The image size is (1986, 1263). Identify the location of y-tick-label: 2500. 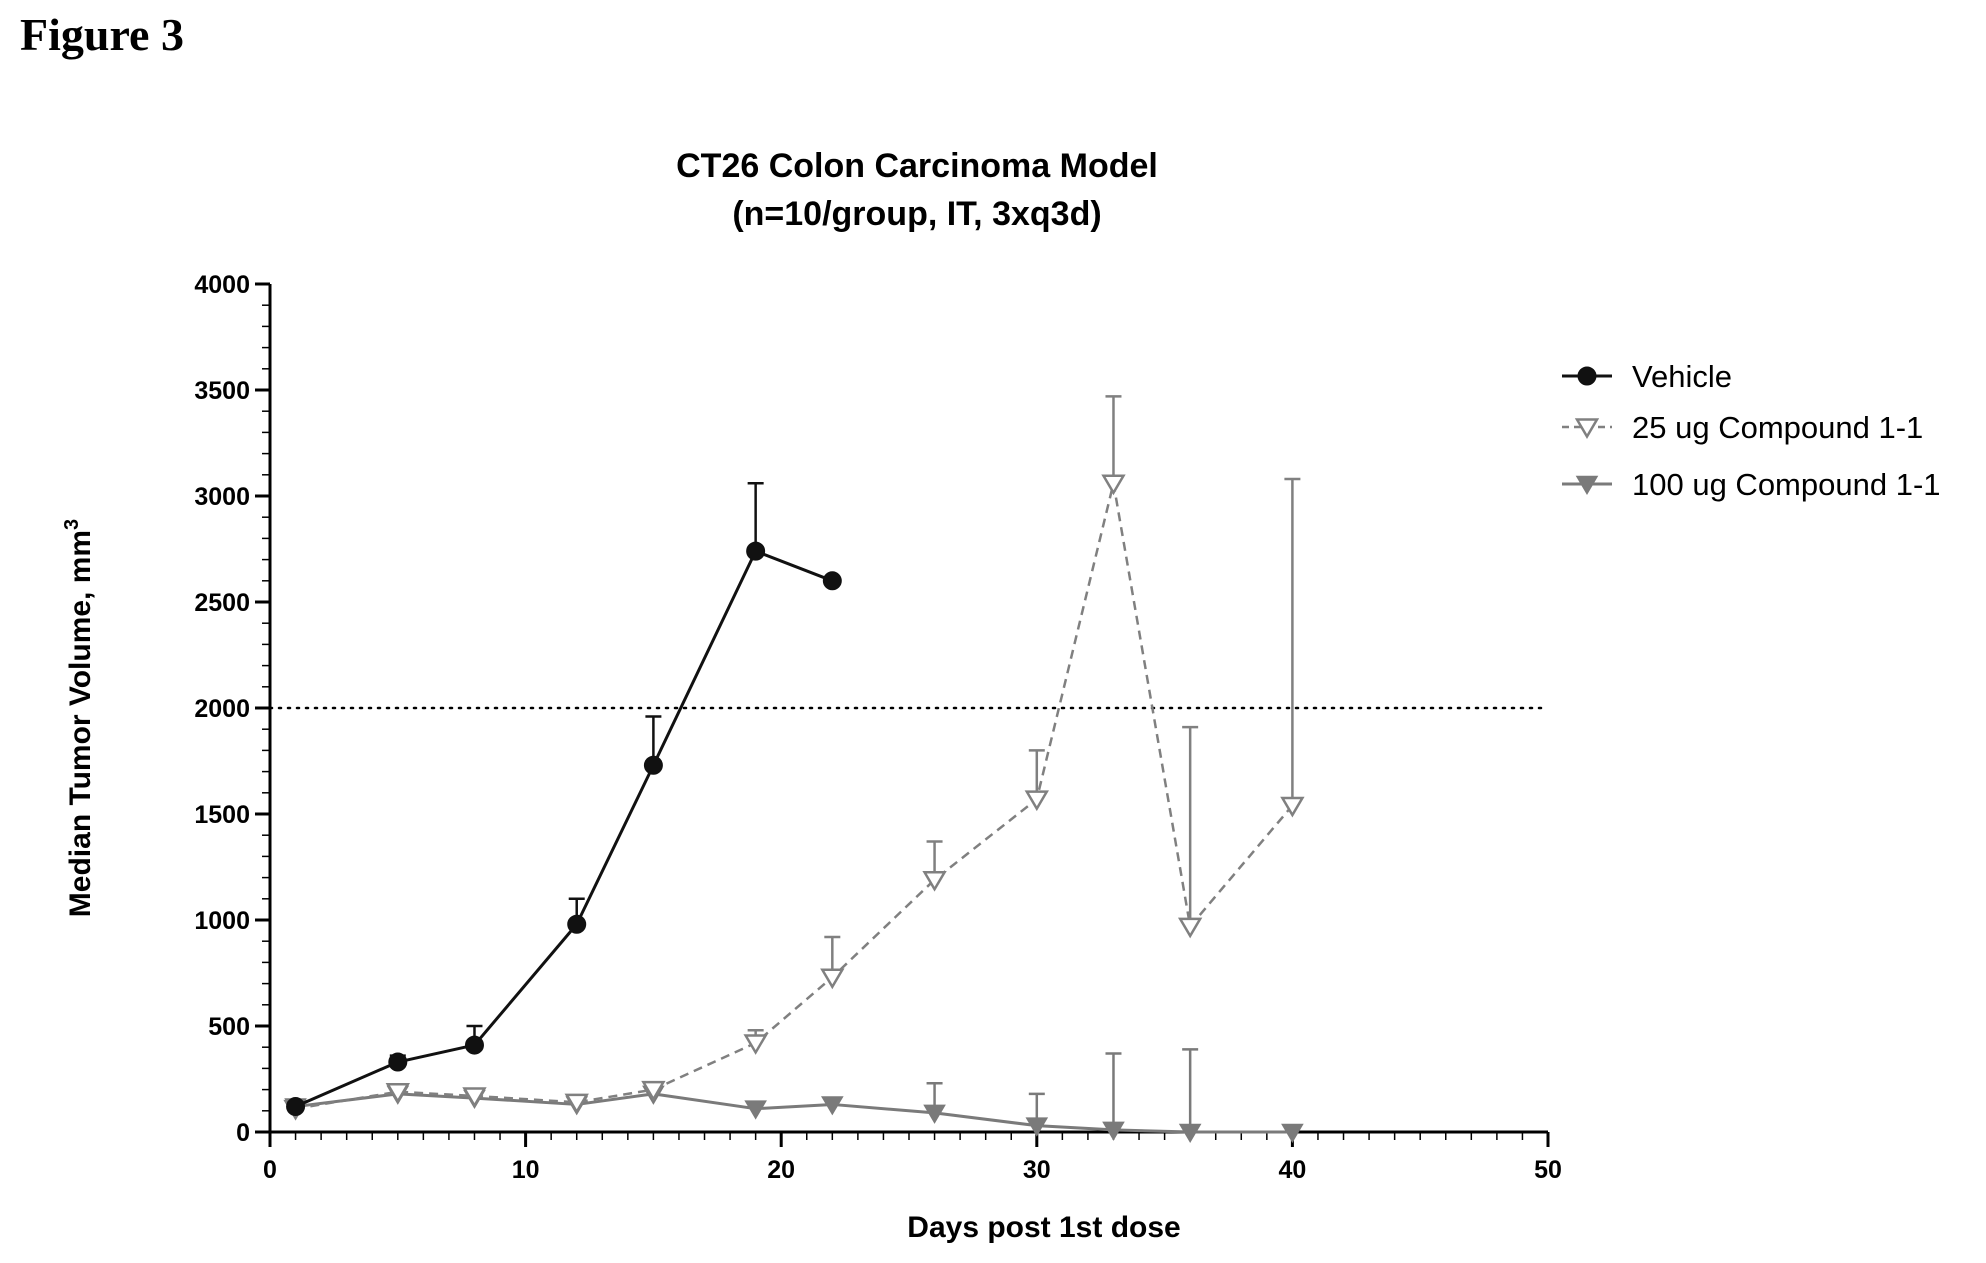
(222, 603).